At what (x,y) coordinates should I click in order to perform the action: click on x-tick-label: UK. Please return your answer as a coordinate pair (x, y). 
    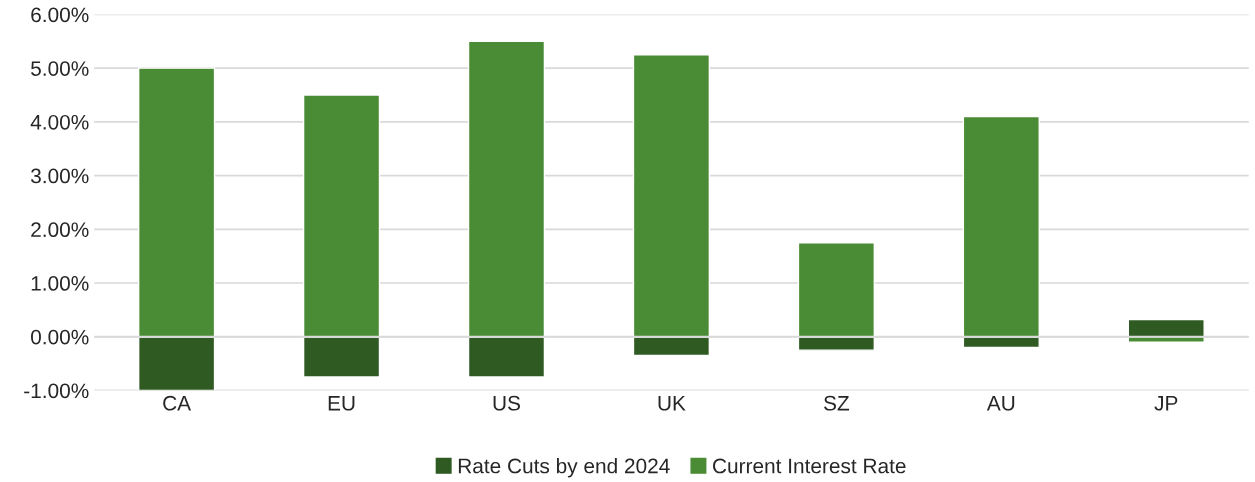
    Looking at the image, I should click on (672, 403).